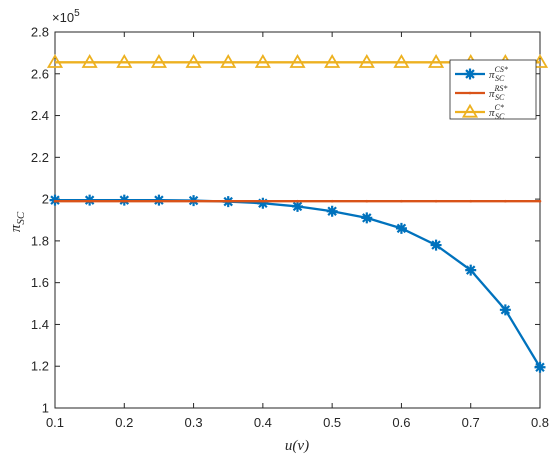 This screenshot has height=467, width=550. Describe the element at coordinates (471, 422) in the screenshot. I see `x-tick-label: 0.7` at that location.